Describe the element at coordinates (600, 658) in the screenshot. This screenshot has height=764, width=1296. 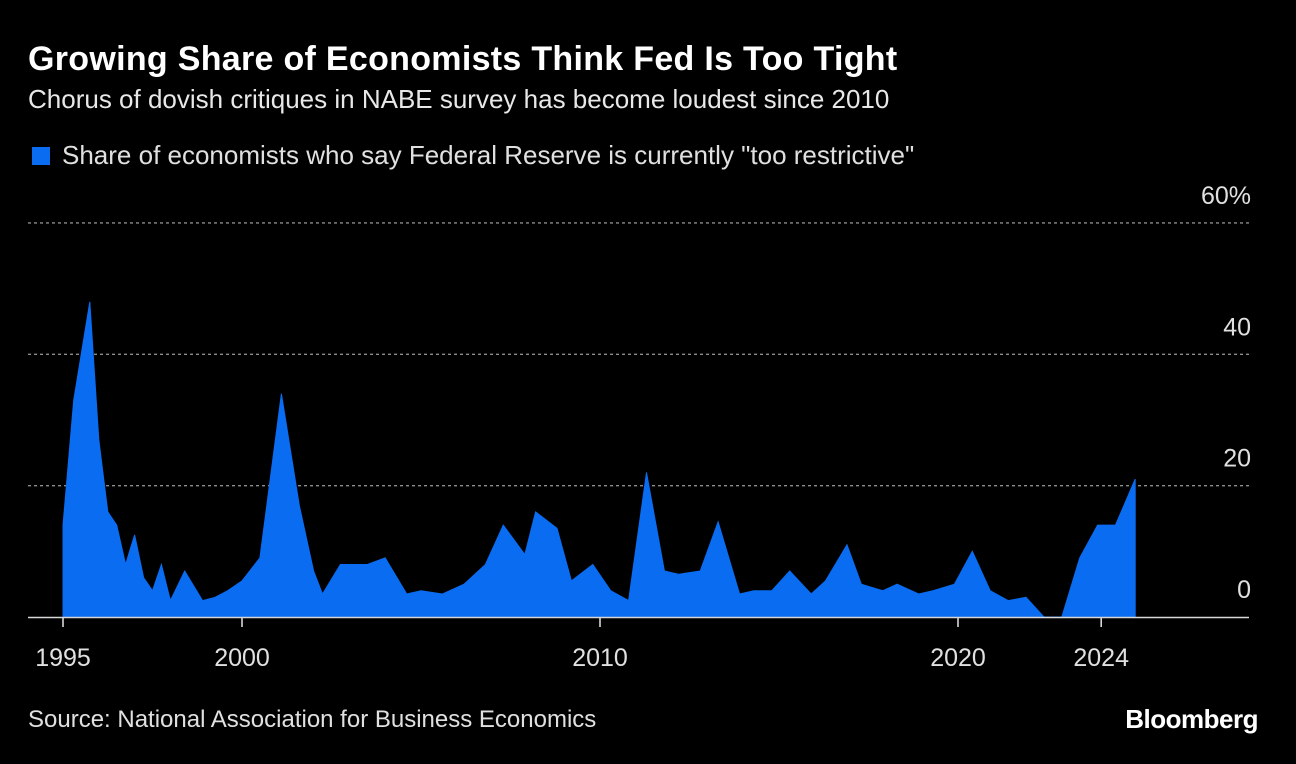
I see `x-tick-label-2010: 2010` at that location.